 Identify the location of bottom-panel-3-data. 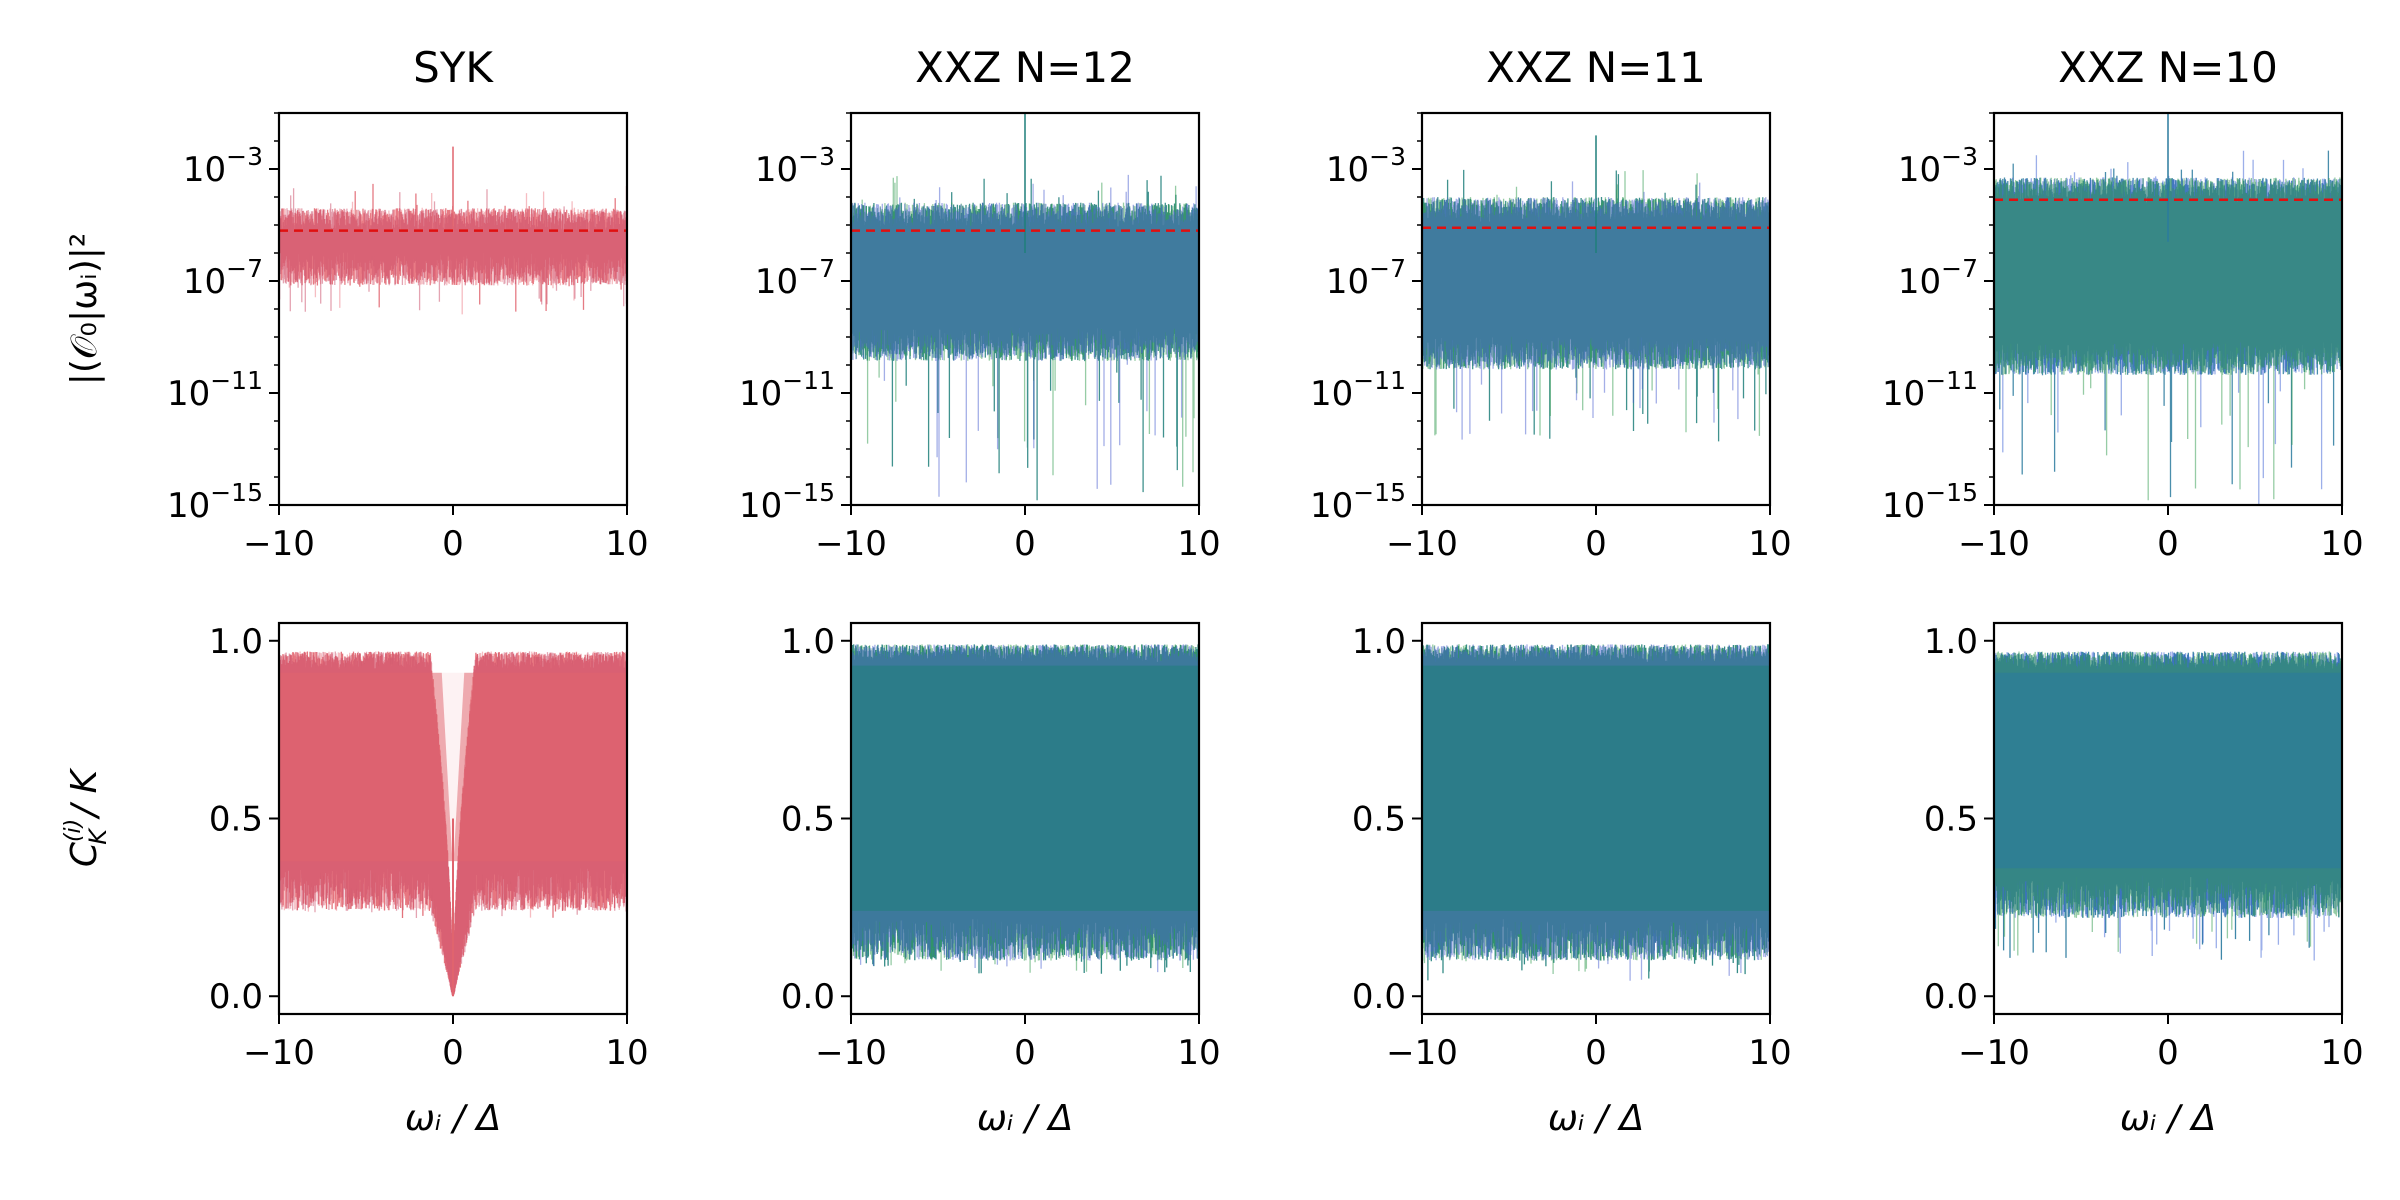
(1596, 812).